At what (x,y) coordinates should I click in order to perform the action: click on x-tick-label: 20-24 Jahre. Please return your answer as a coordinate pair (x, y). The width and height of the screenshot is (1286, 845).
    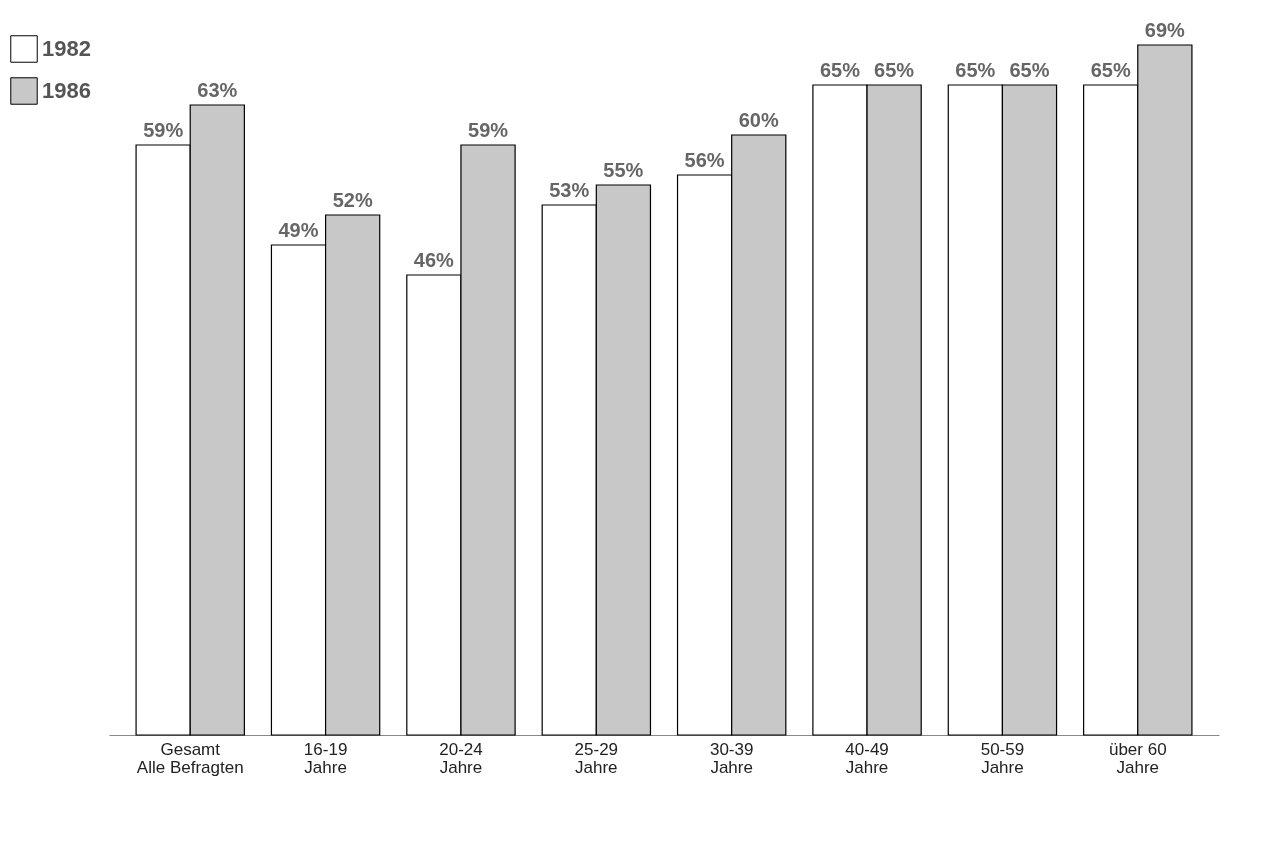
    Looking at the image, I should click on (461, 758).